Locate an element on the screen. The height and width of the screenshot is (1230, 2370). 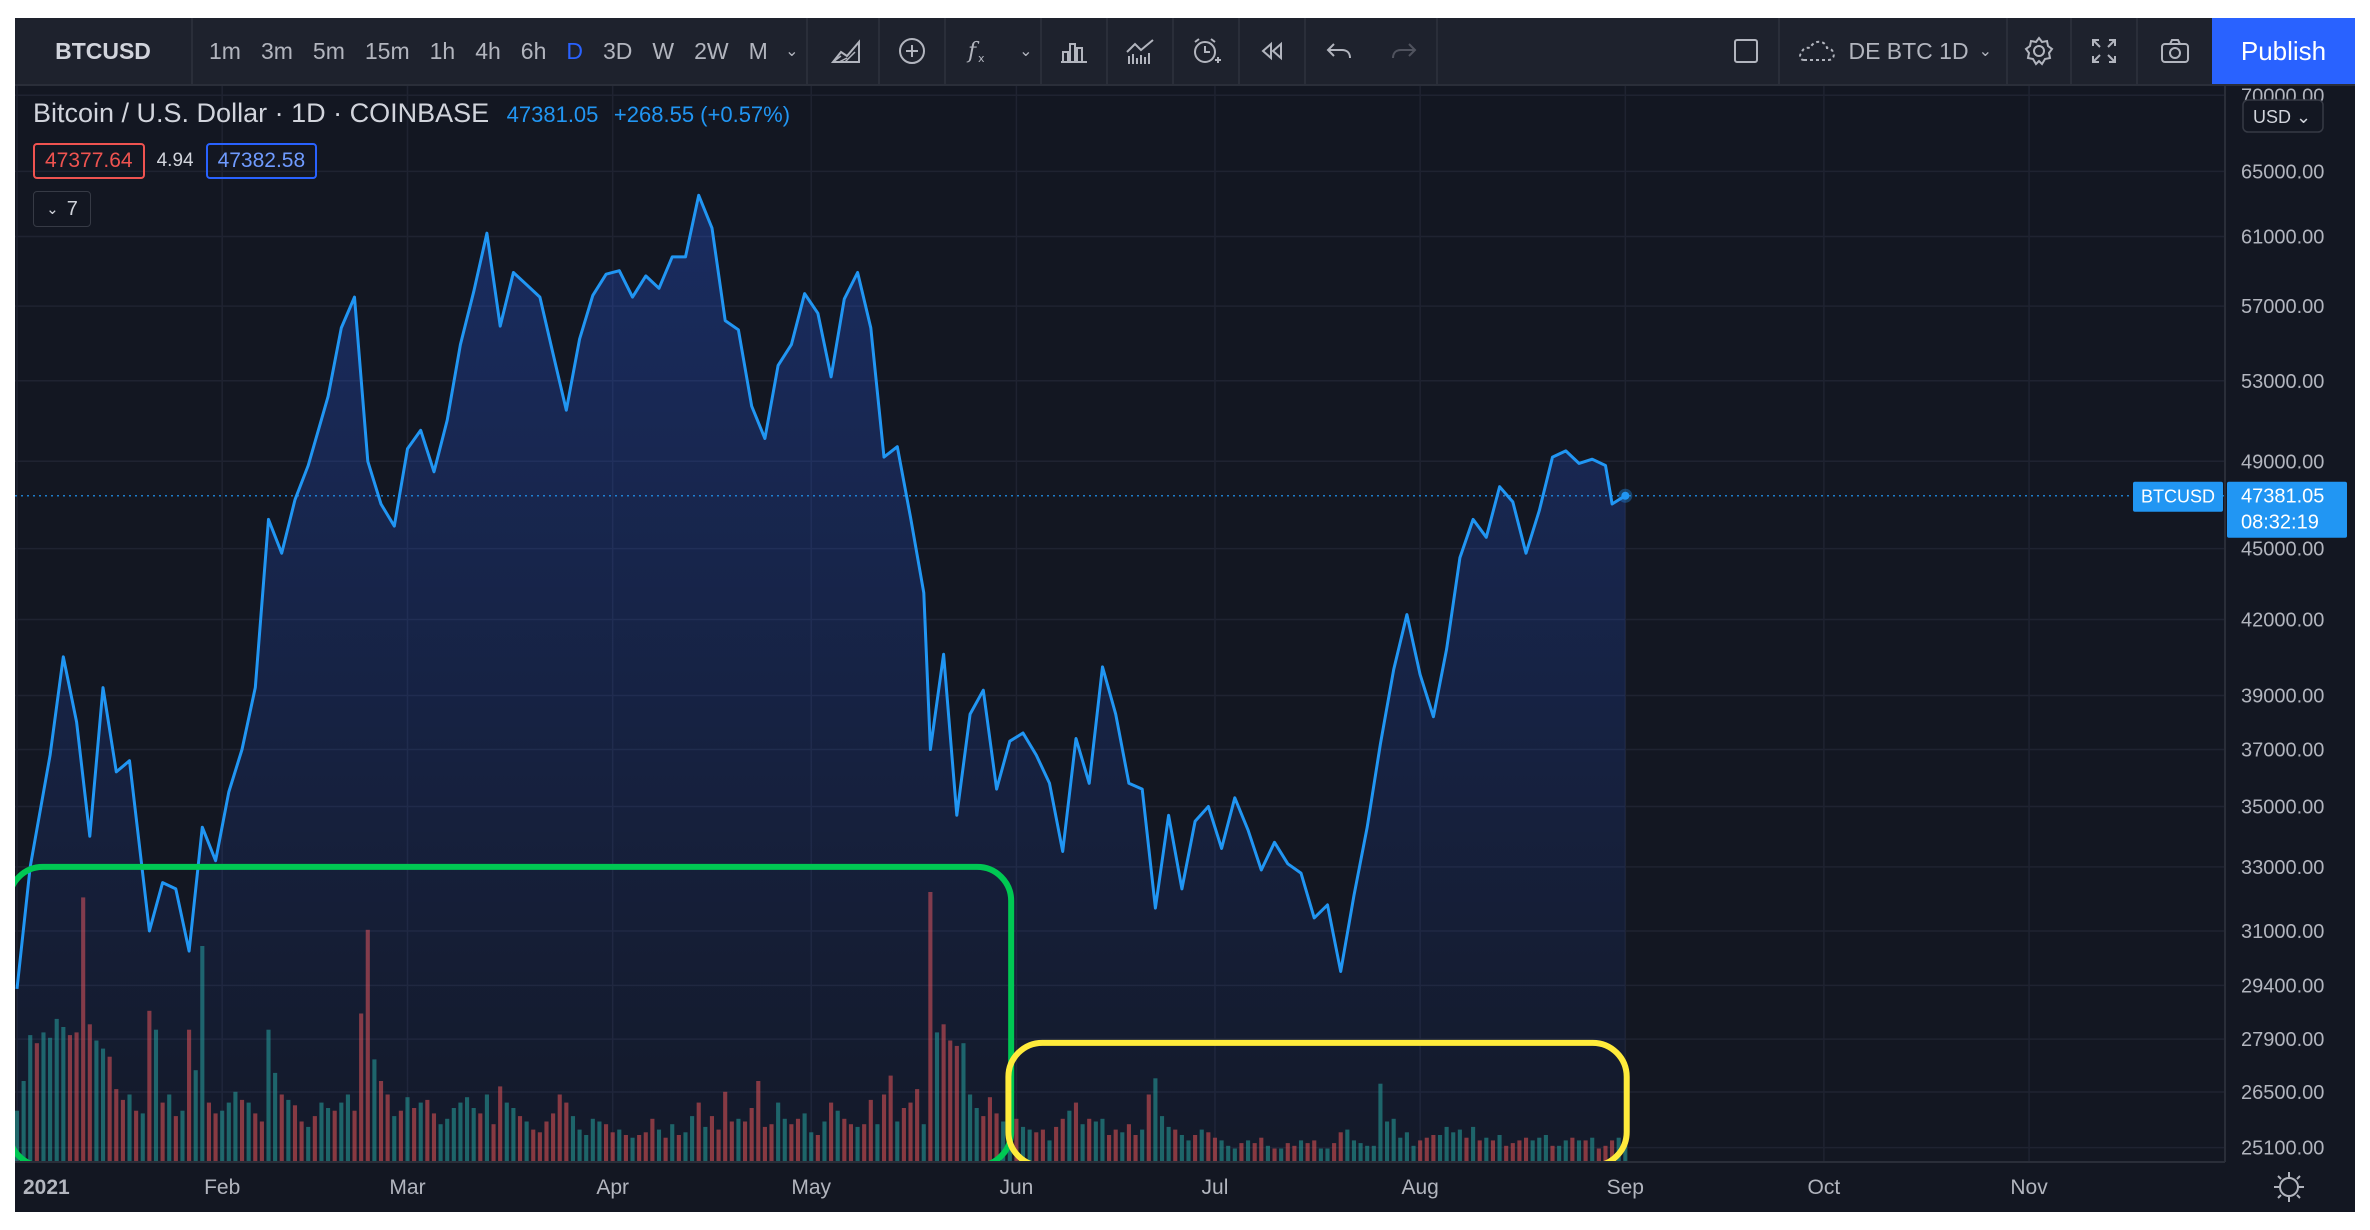
price-tick-label: 65000.00 is located at coordinates (2282, 172).